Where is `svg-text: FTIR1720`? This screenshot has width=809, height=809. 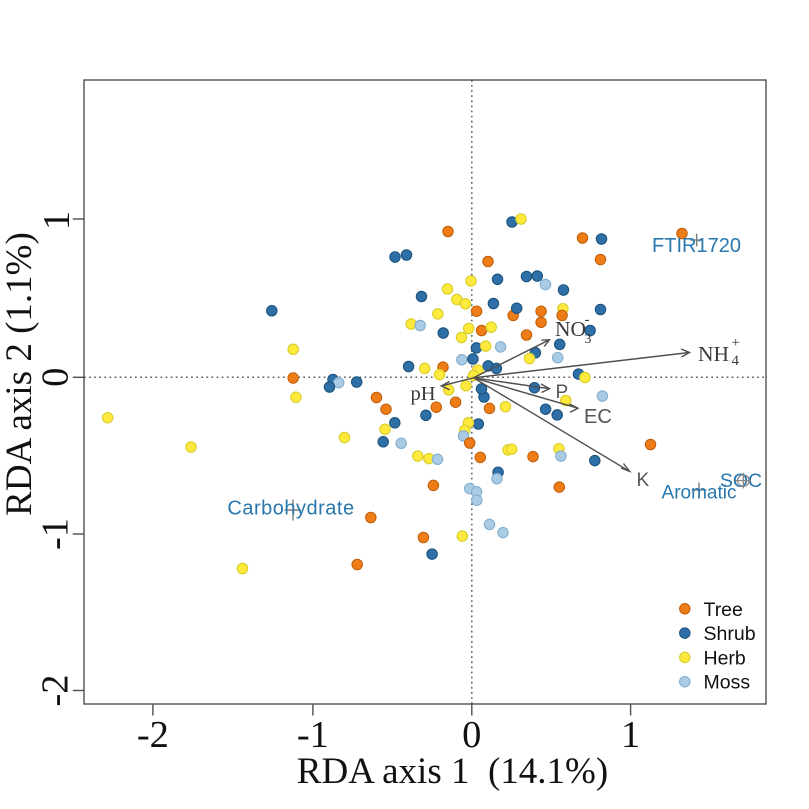 svg-text: FTIR1720 is located at coordinates (696, 246).